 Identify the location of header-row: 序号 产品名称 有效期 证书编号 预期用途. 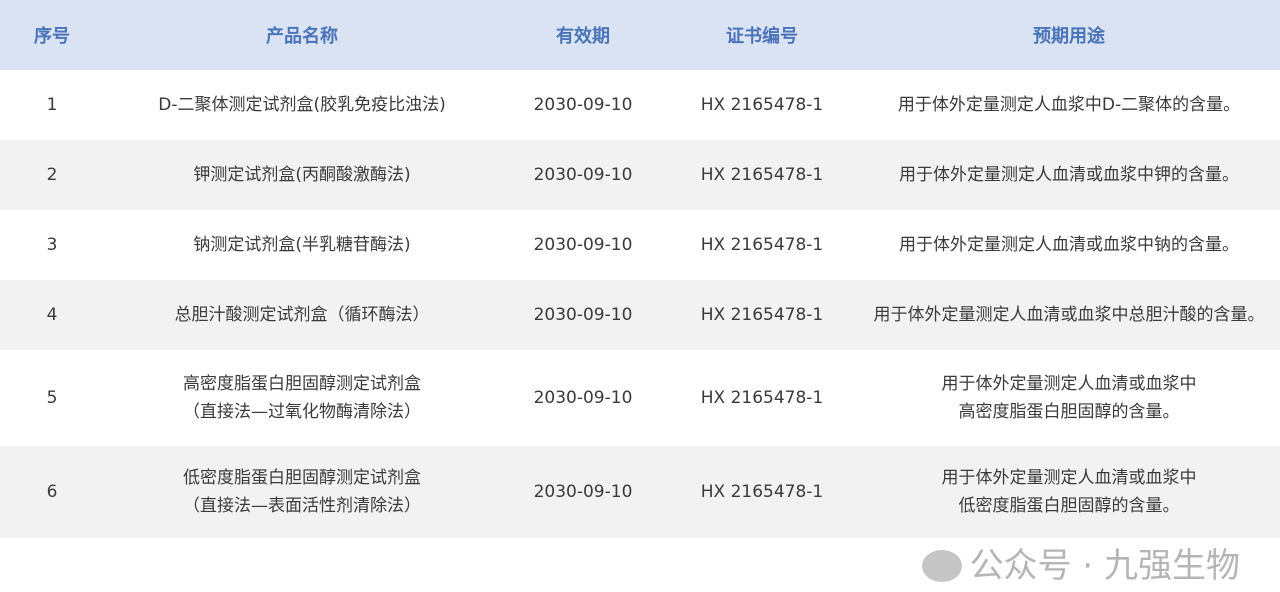
(640, 35).